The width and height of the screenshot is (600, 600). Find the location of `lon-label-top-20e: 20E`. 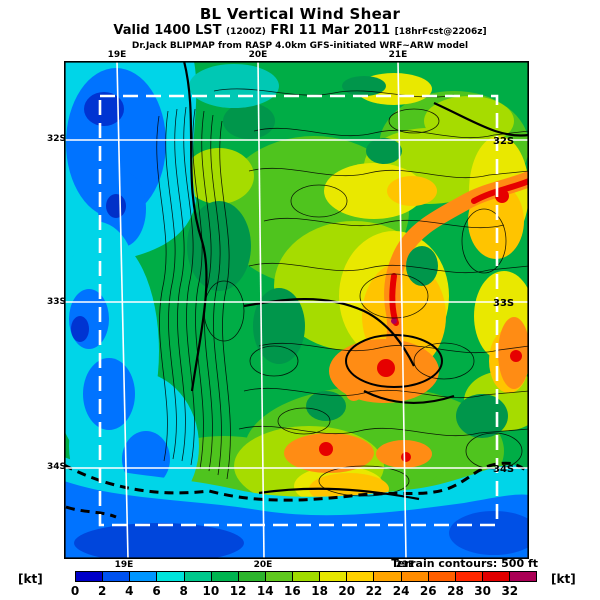

lon-label-top-20e: 20E is located at coordinates (258, 55).